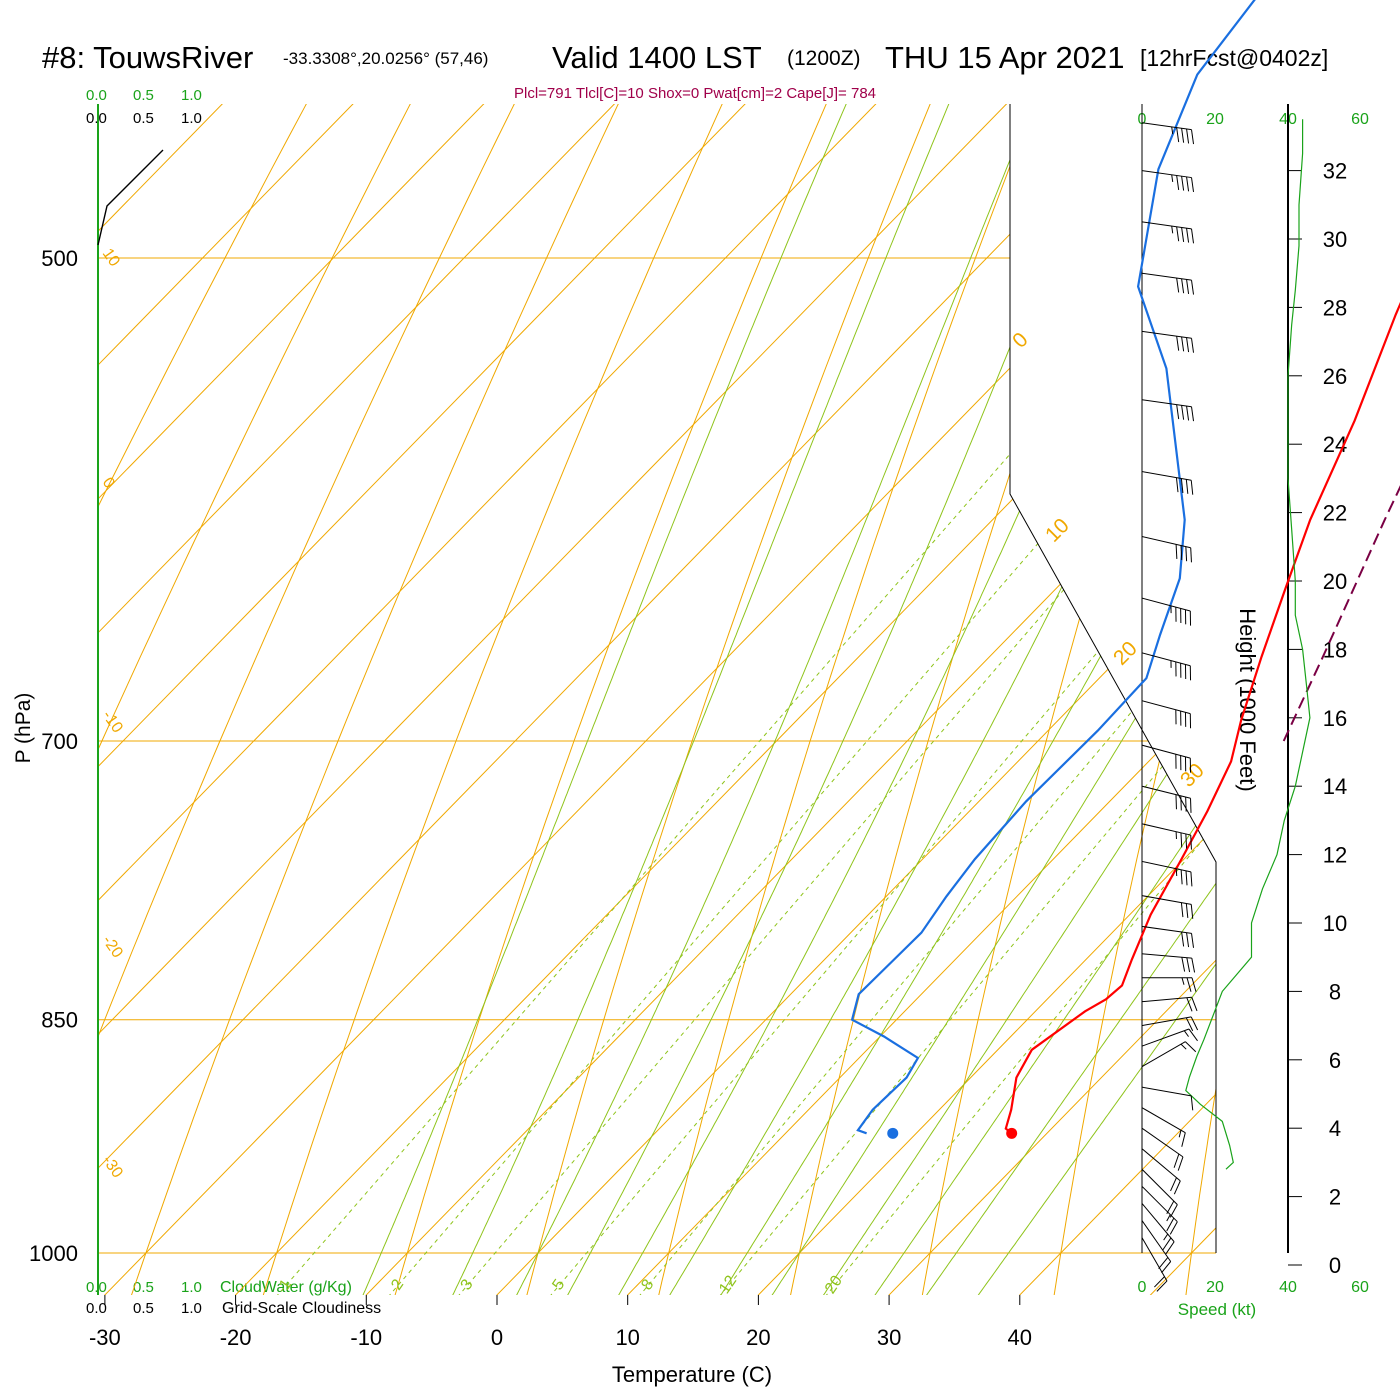 Image resolution: width=1400 pixels, height=1400 pixels. What do you see at coordinates (1253, 1299) in the screenshot?
I see `speed-scale-bottom: 0 20 40 60 Speed (kt)` at bounding box center [1253, 1299].